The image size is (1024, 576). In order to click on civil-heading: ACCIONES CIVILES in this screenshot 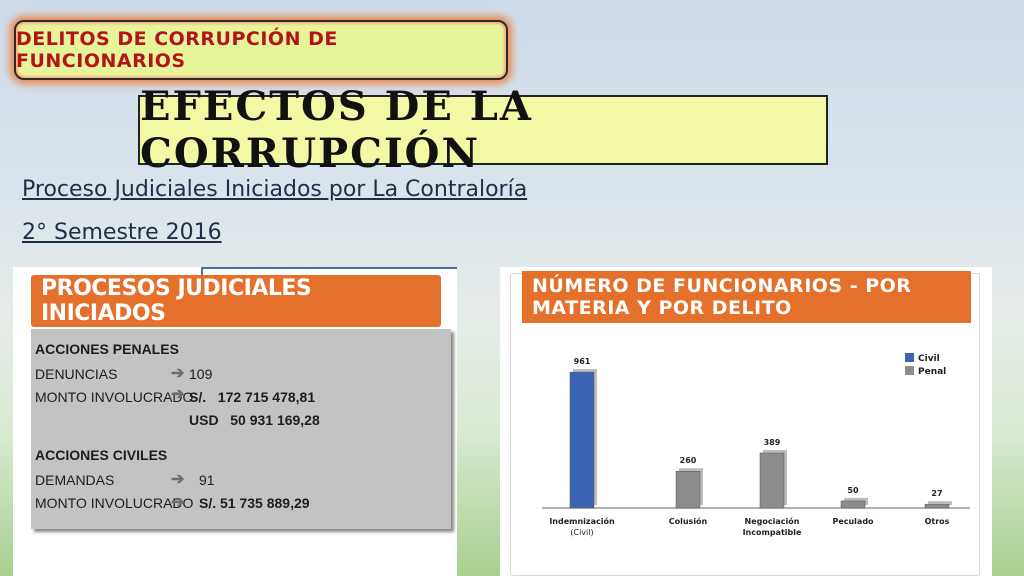, I will do `click(101, 455)`.